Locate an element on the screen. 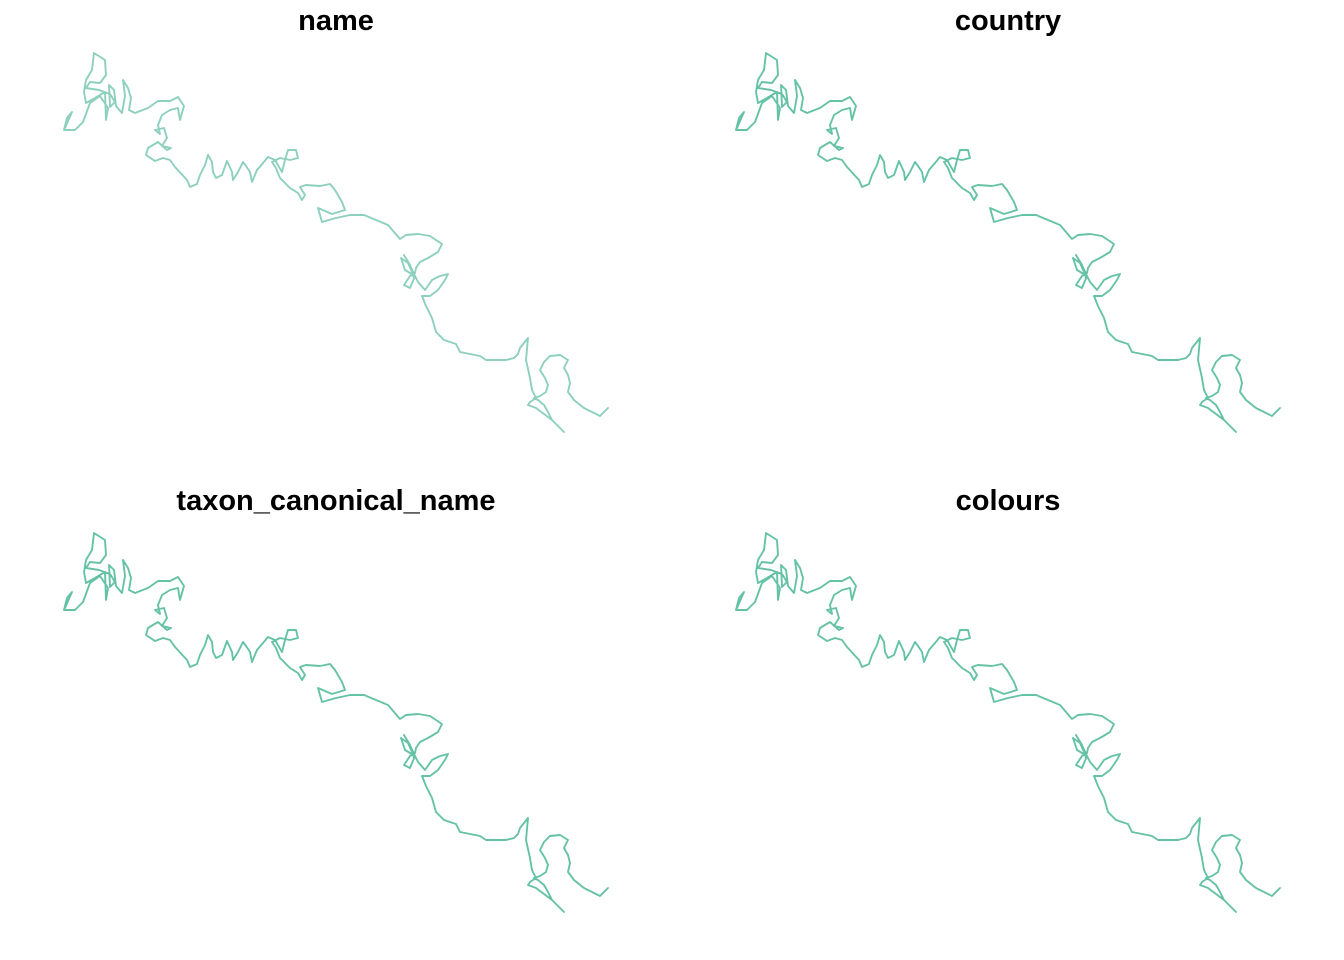 This screenshot has width=1344, height=960. panel-title: country is located at coordinates (1008, 21).